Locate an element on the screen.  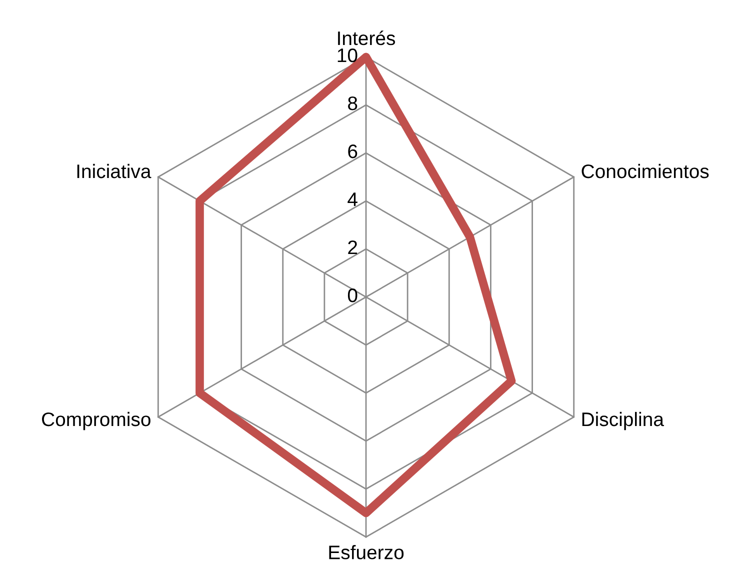
spoke-label: Interés is located at coordinates (367, 38).